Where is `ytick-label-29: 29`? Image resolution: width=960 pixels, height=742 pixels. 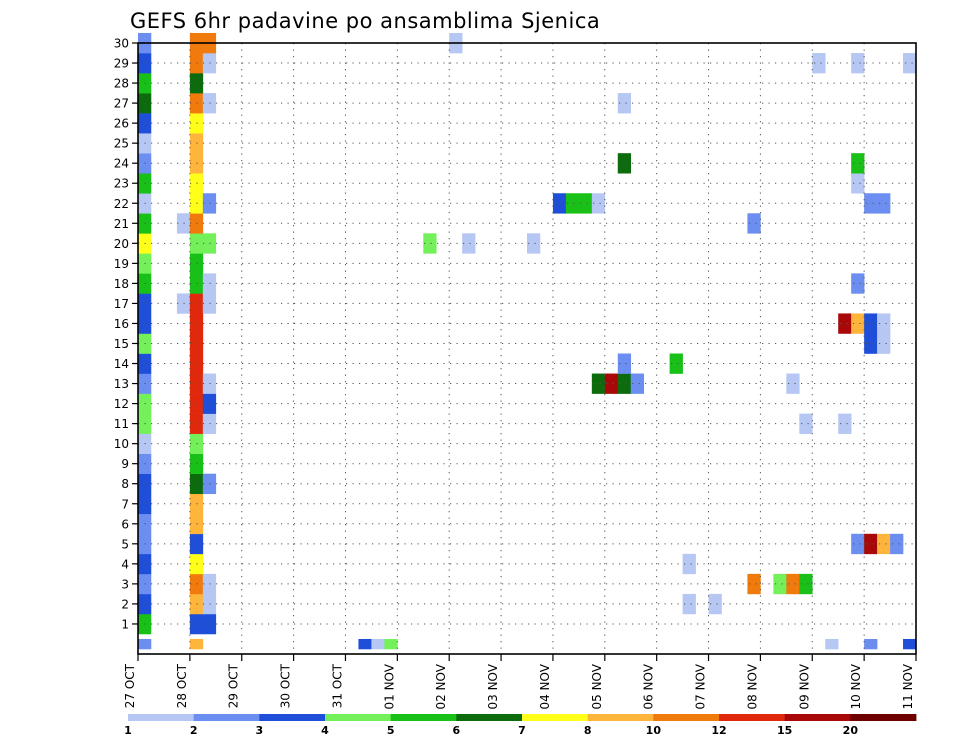
ytick-label-29: 29 is located at coordinates (121, 64).